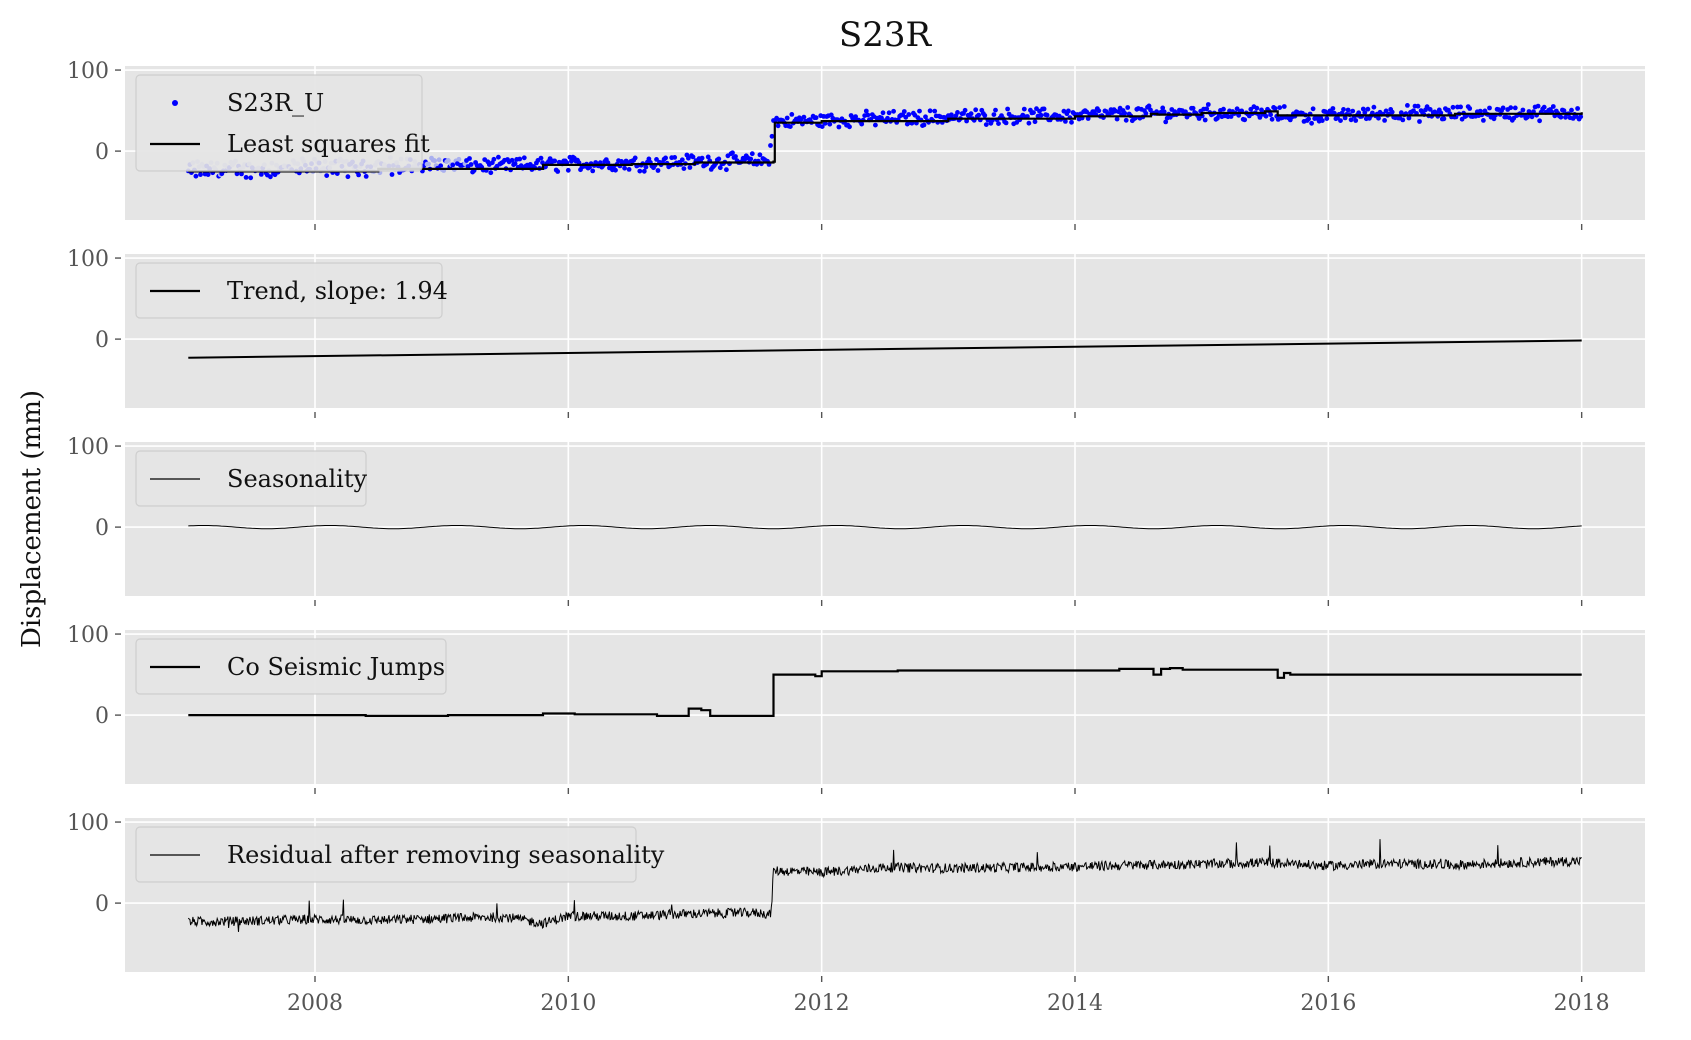 Image resolution: width=1691 pixels, height=1040 pixels. I want to click on legend-residual: Residual after removing seasonality, so click(400, 854).